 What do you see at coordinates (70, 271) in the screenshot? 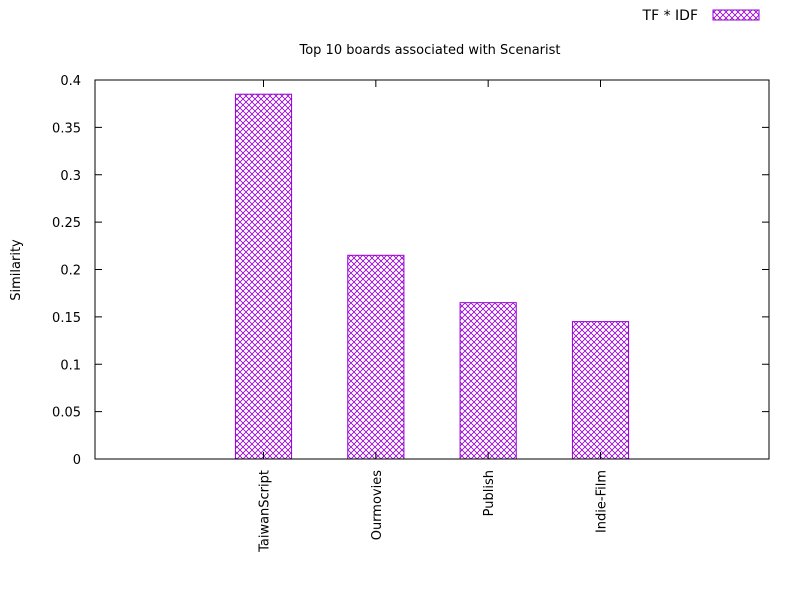
I see `y-tick-label: 0.2` at bounding box center [70, 271].